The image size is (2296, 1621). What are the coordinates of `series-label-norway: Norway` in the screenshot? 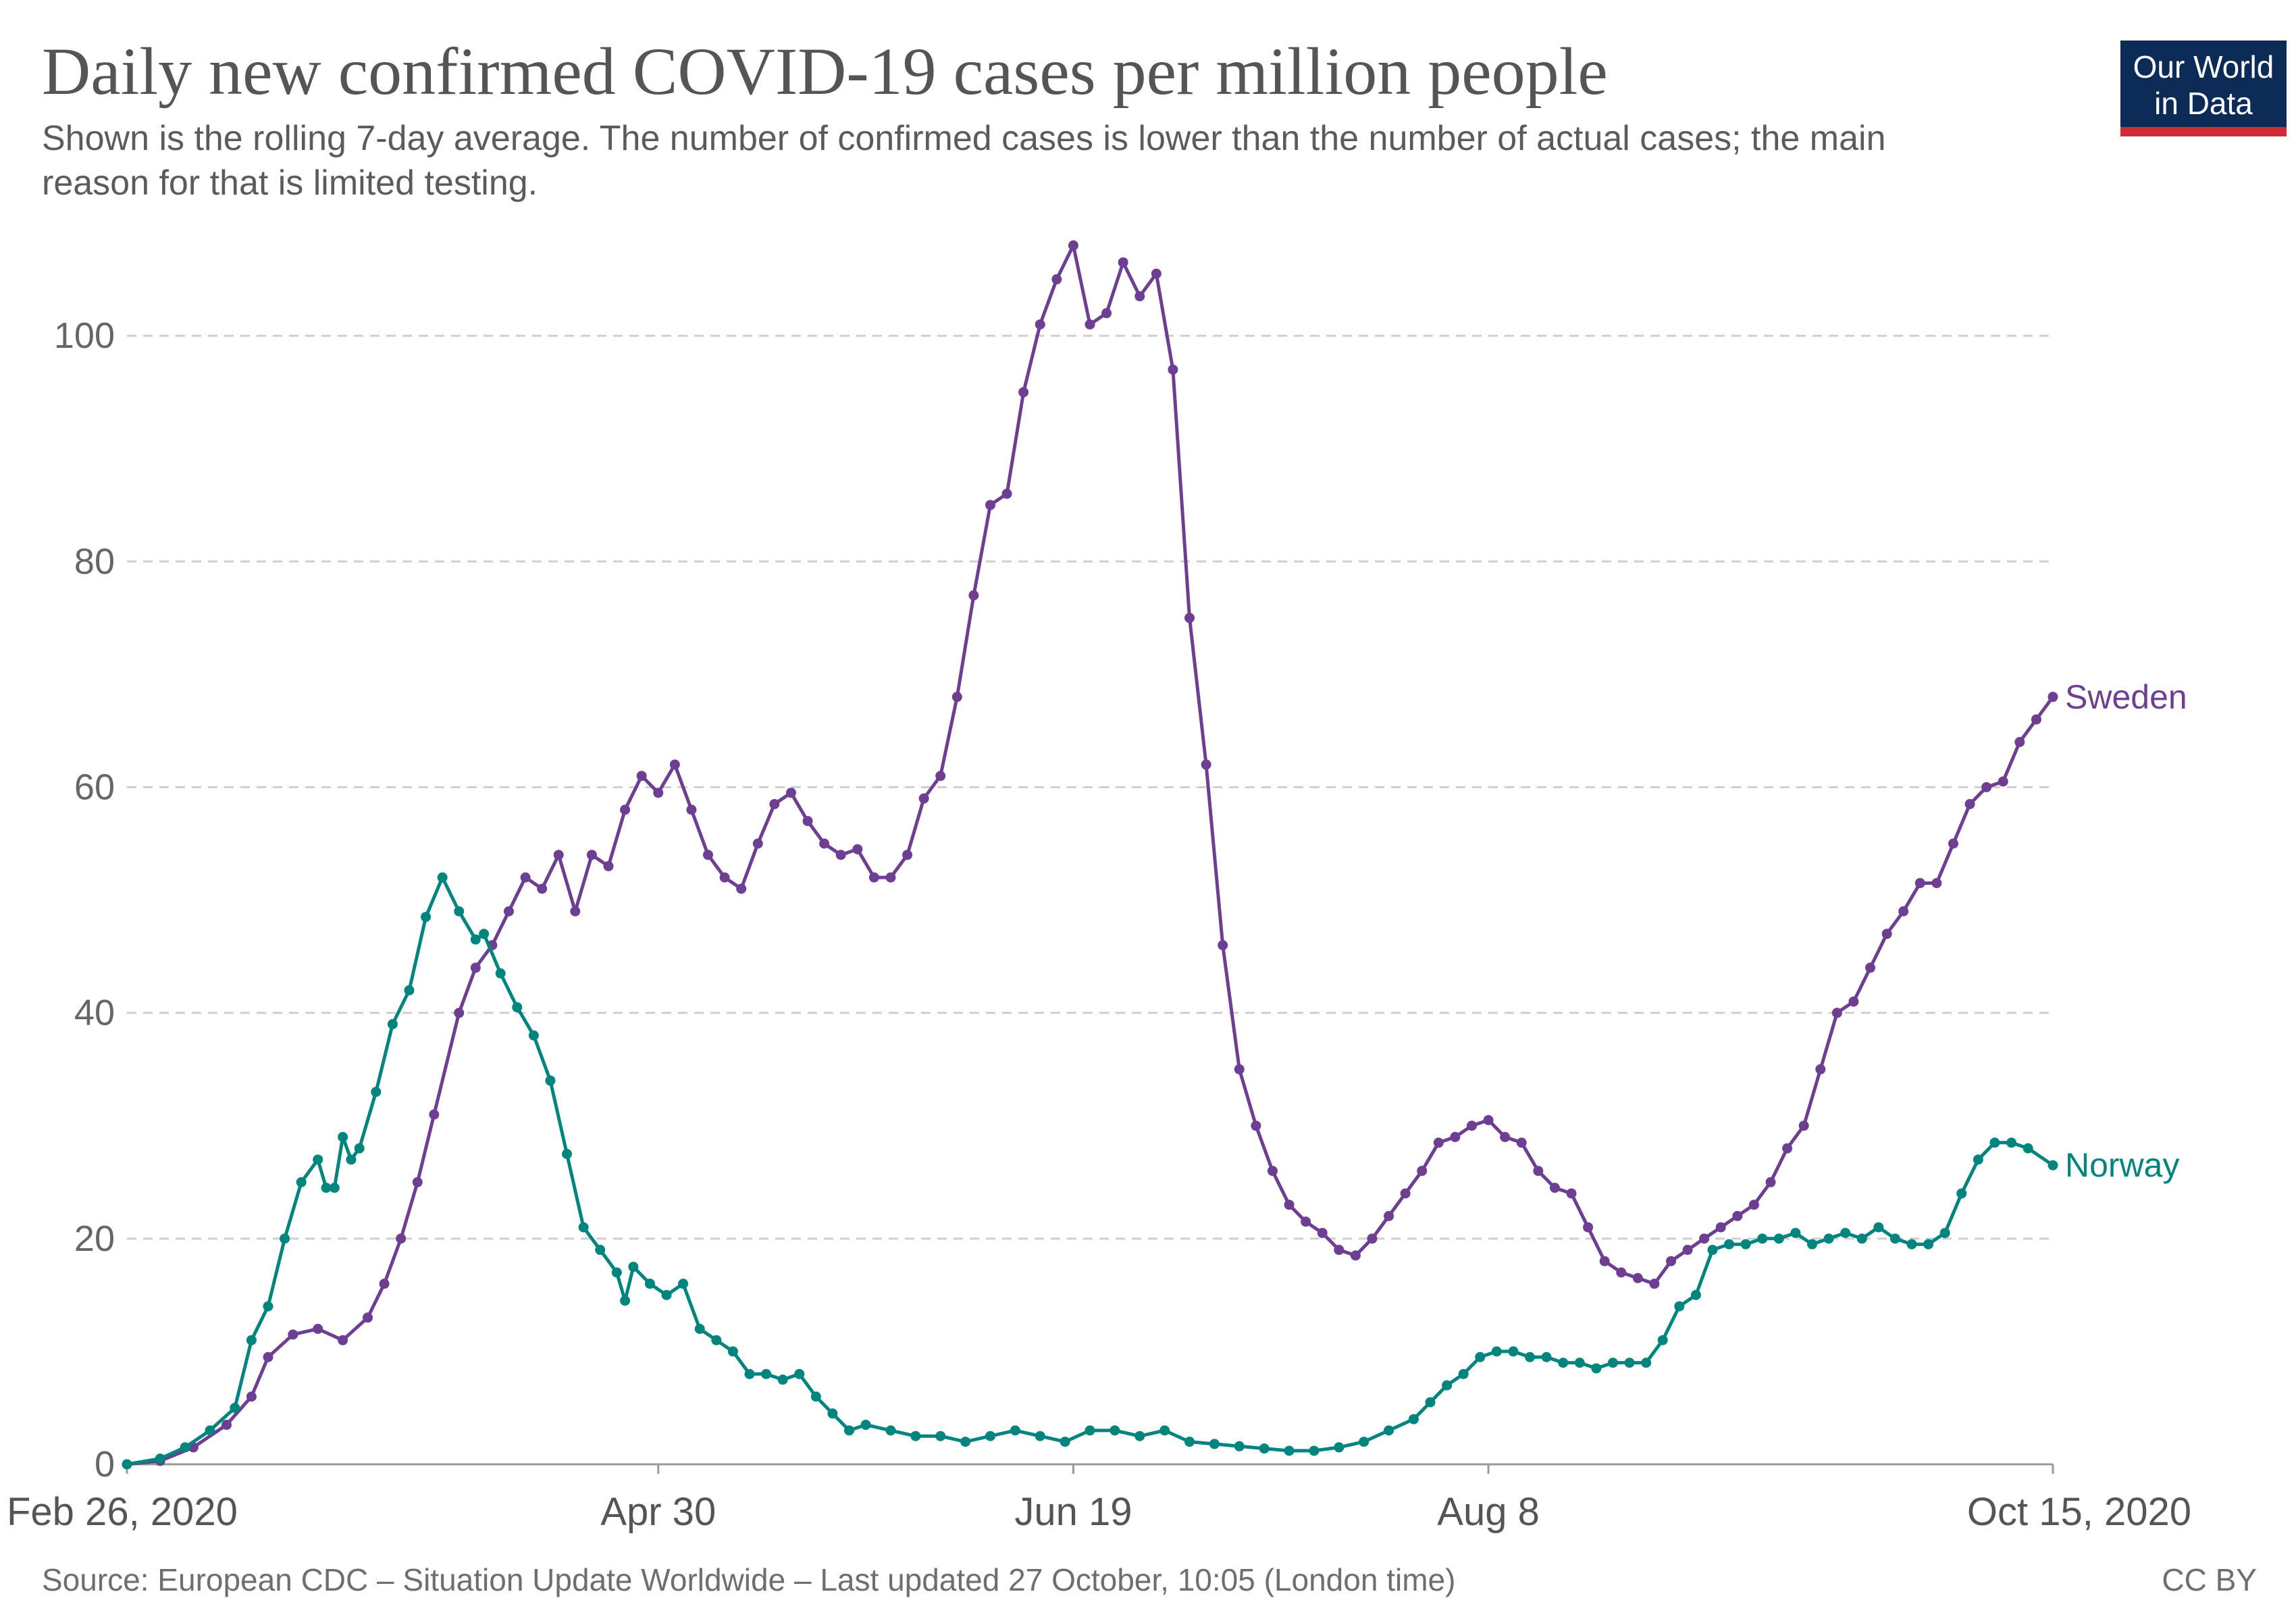 It's located at (2122, 1165).